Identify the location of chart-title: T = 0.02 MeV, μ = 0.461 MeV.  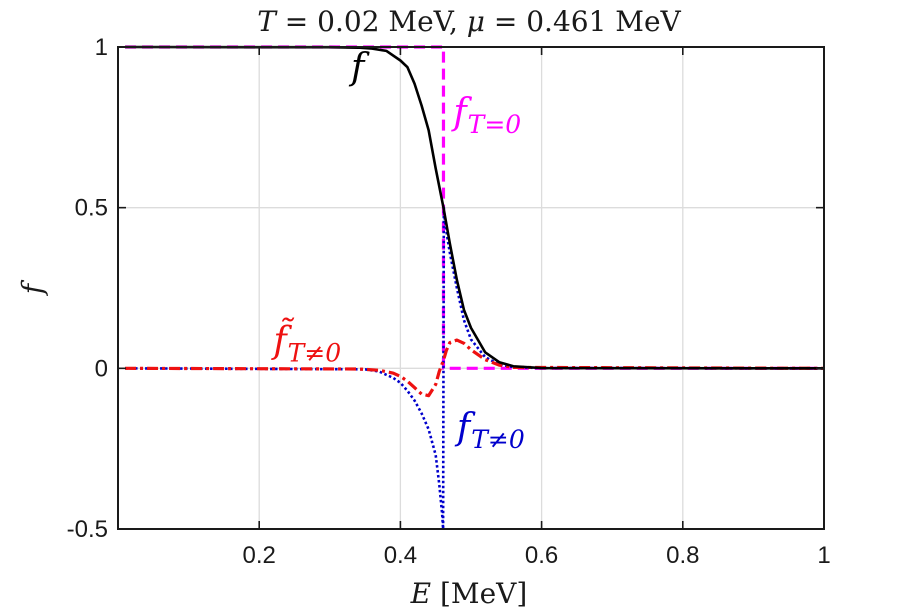
(469, 21).